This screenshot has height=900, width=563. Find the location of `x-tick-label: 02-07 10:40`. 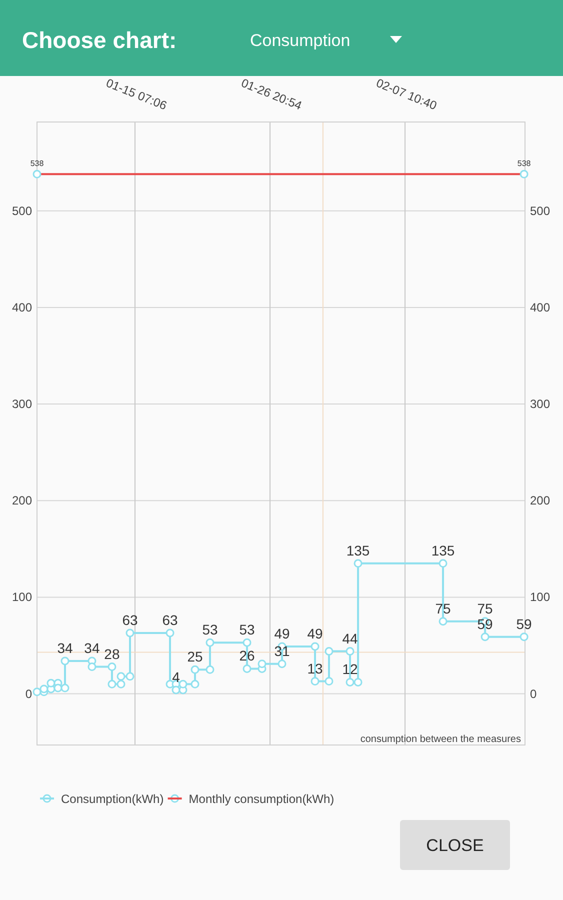

x-tick-label: 02-07 10:40 is located at coordinates (407, 94).